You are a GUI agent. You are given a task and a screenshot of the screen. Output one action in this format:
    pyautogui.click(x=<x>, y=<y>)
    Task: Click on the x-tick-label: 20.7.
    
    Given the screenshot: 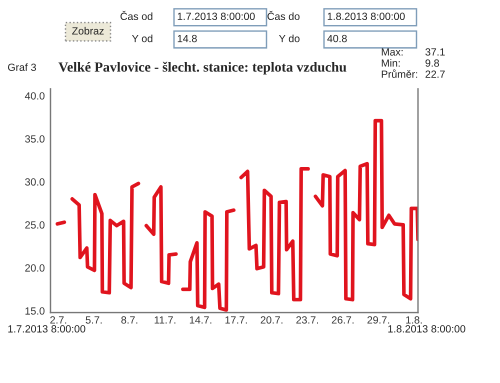 What is the action you would take?
    pyautogui.click(x=271, y=320)
    